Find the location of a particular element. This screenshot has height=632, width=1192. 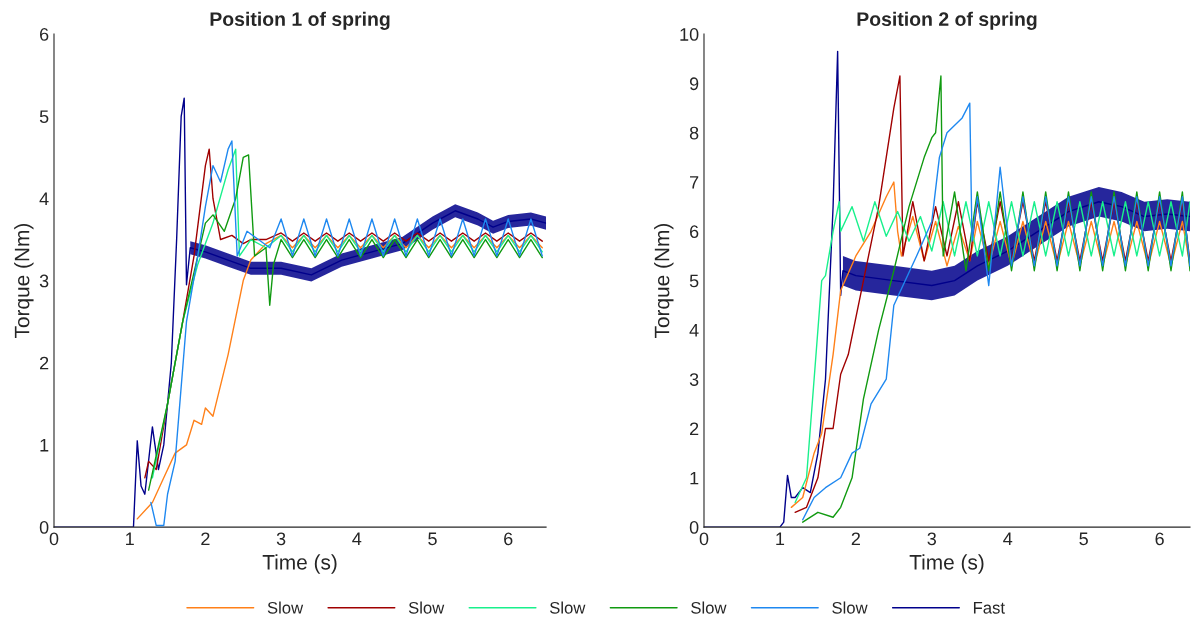

chart-title: Position 1 of spring is located at coordinates (300, 20).